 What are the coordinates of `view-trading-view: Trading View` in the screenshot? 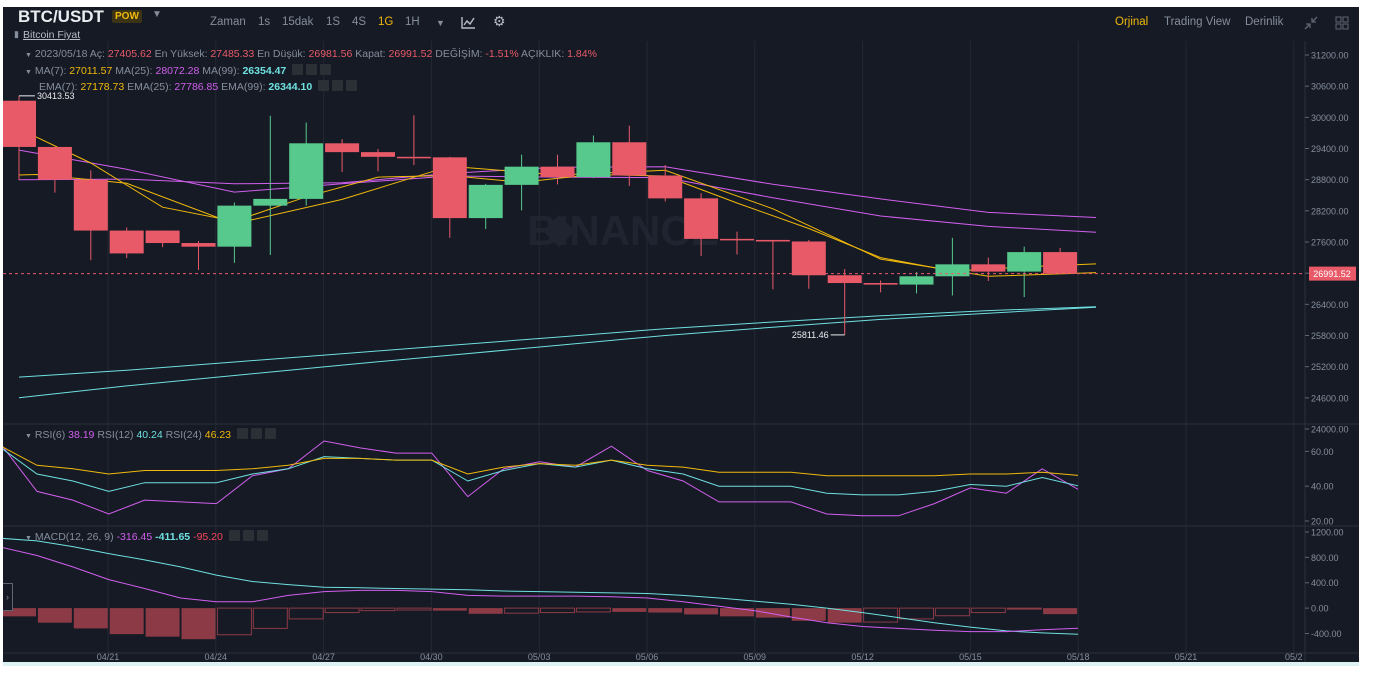 It's located at (1197, 22).